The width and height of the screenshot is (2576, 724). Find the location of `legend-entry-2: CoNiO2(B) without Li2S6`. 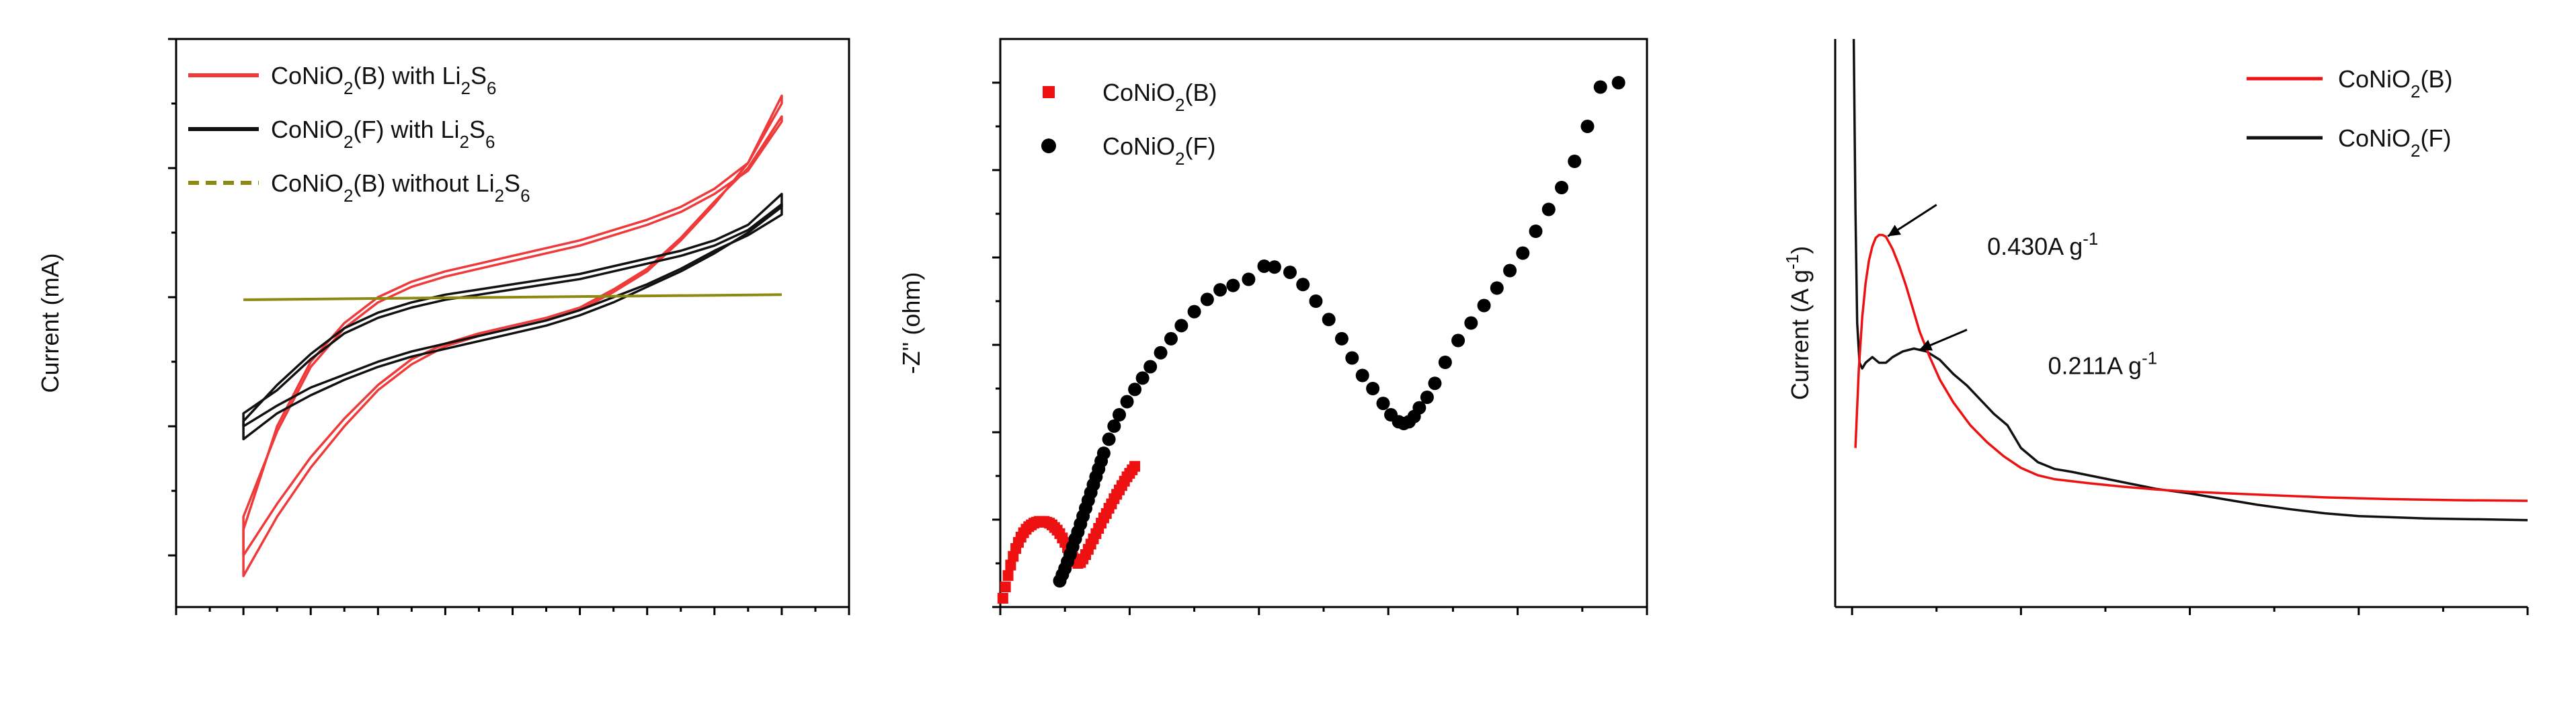

legend-entry-2: CoNiO2(B) without Li2S6 is located at coordinates (400, 187).